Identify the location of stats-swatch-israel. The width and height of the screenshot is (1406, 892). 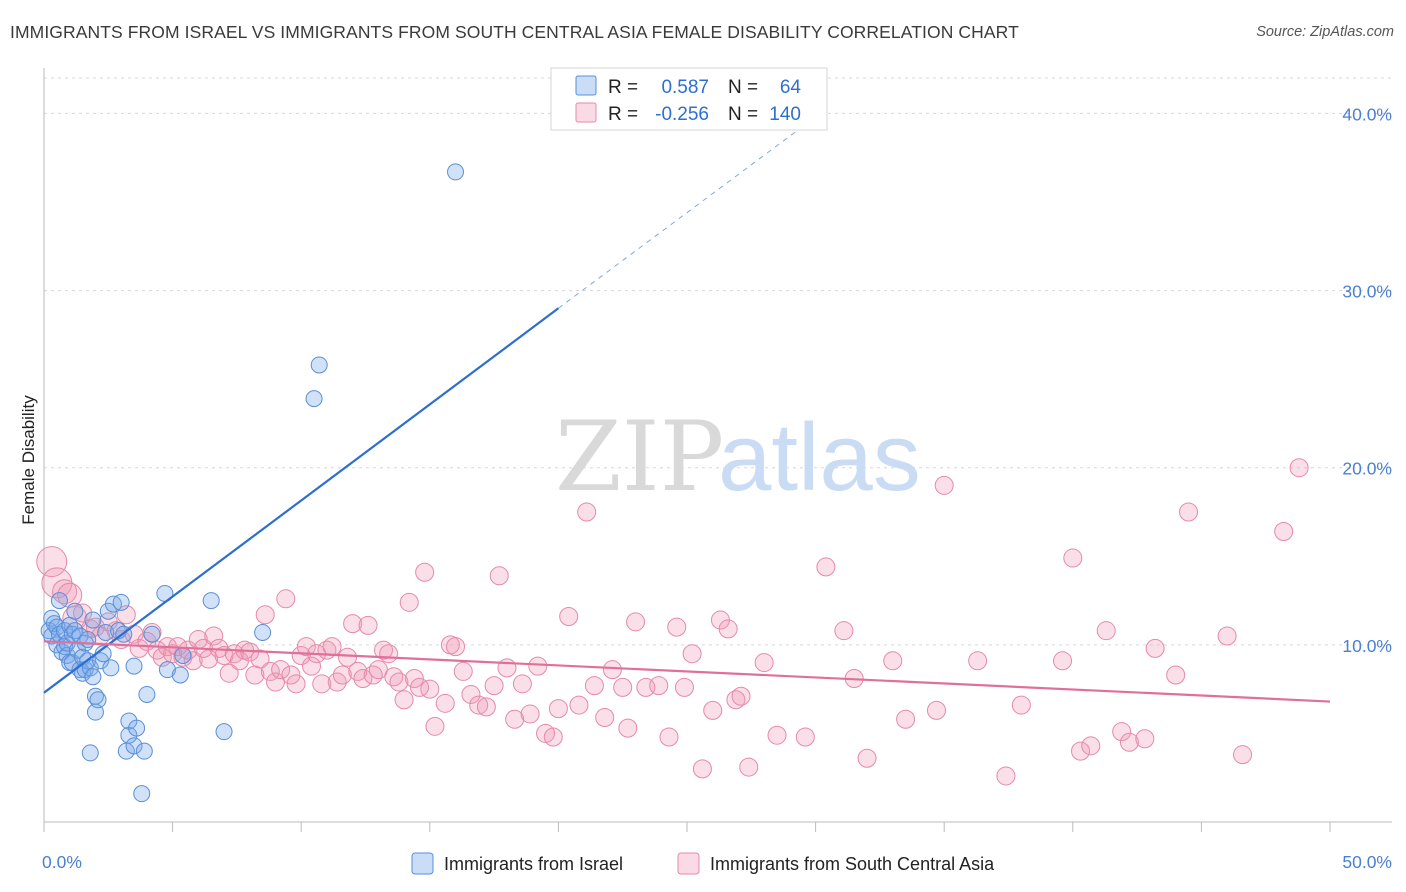
(586, 85).